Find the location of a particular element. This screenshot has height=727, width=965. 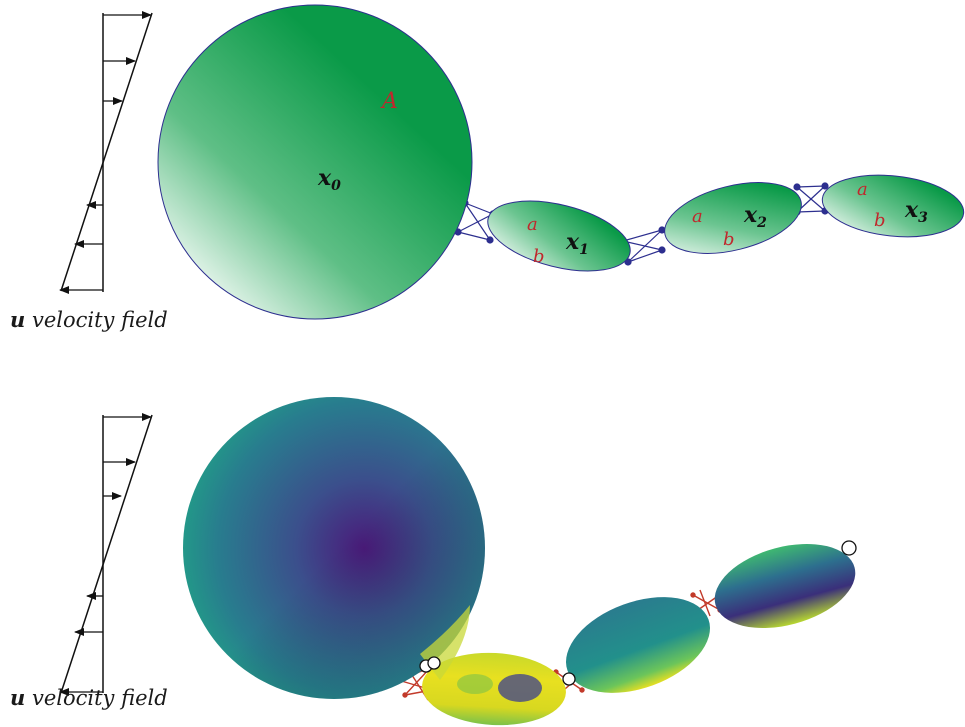

center-label-2: x2 is located at coordinates (755, 216).